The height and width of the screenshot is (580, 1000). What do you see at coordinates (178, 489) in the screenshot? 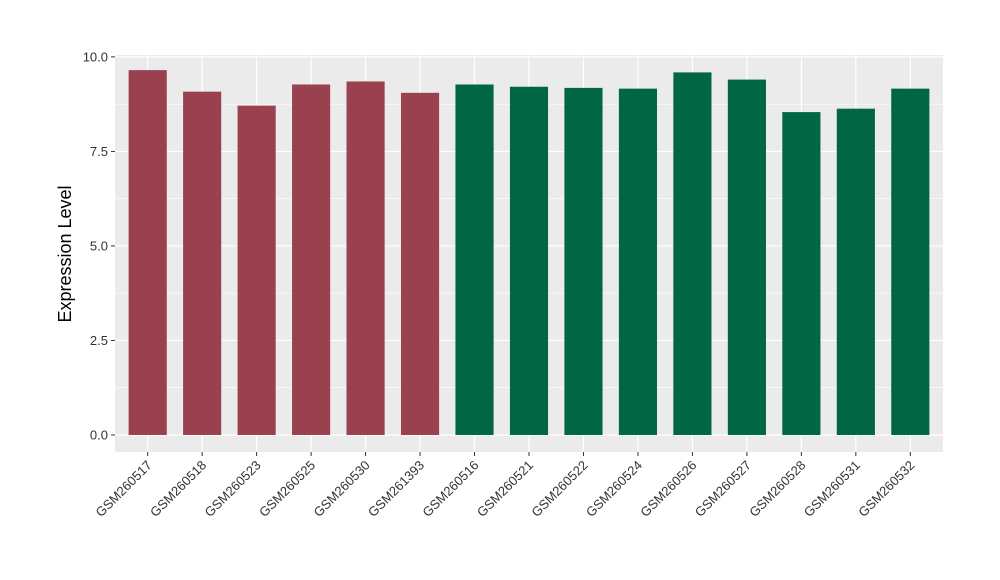
I see `x-tick-label: GSM260518` at bounding box center [178, 489].